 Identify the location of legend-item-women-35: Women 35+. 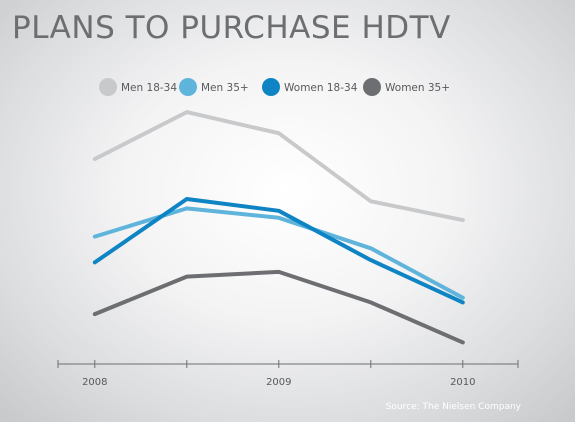
(406, 87).